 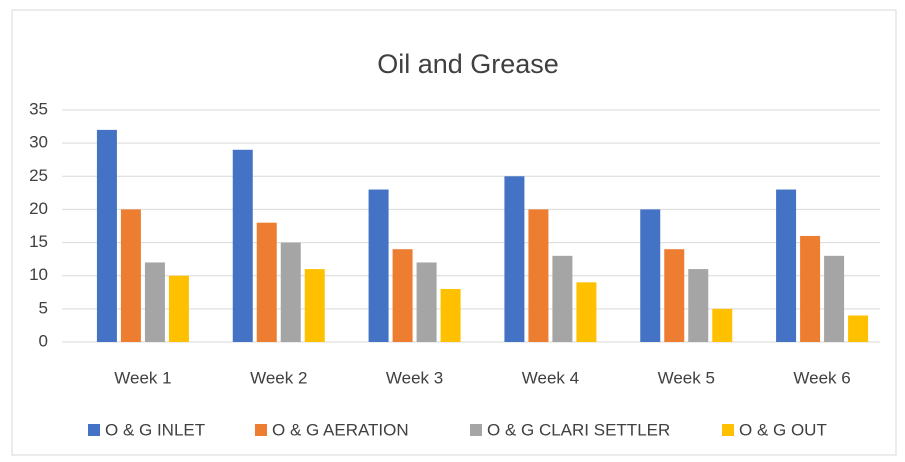 I want to click on x-tick-label: Week 5, so click(x=686, y=377).